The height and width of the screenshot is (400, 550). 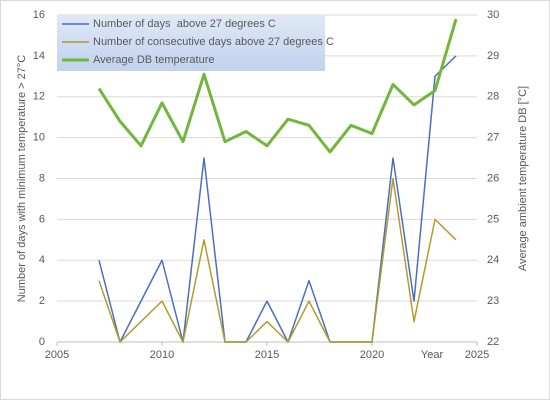 I want to click on y2-tick-label: 24, so click(x=493, y=260).